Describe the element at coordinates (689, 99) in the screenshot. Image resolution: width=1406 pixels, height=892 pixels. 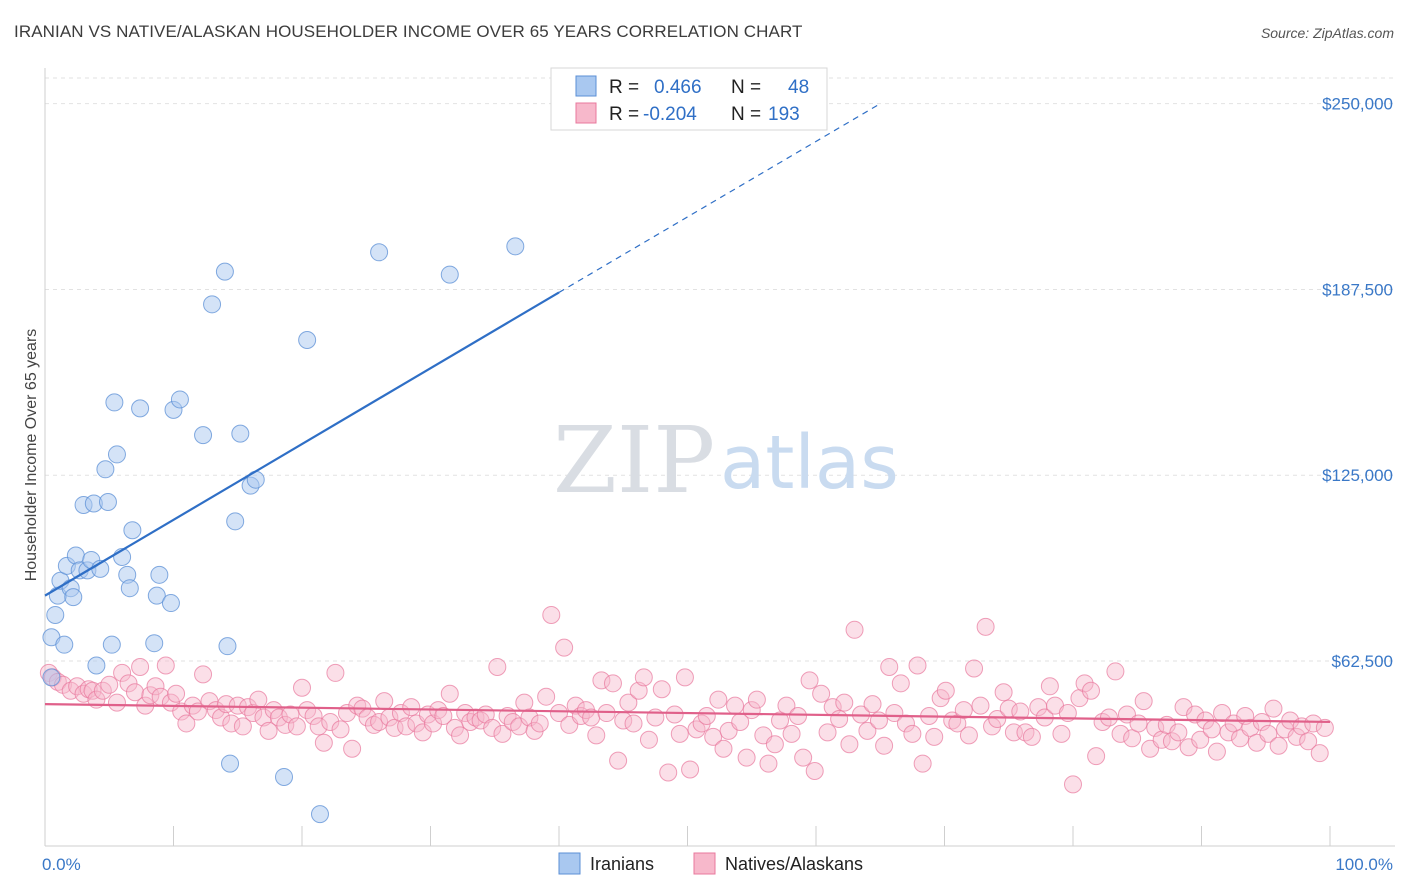
I see `legend-box: R = 0.466 N = 48 R = -0.204 N = 193` at that location.